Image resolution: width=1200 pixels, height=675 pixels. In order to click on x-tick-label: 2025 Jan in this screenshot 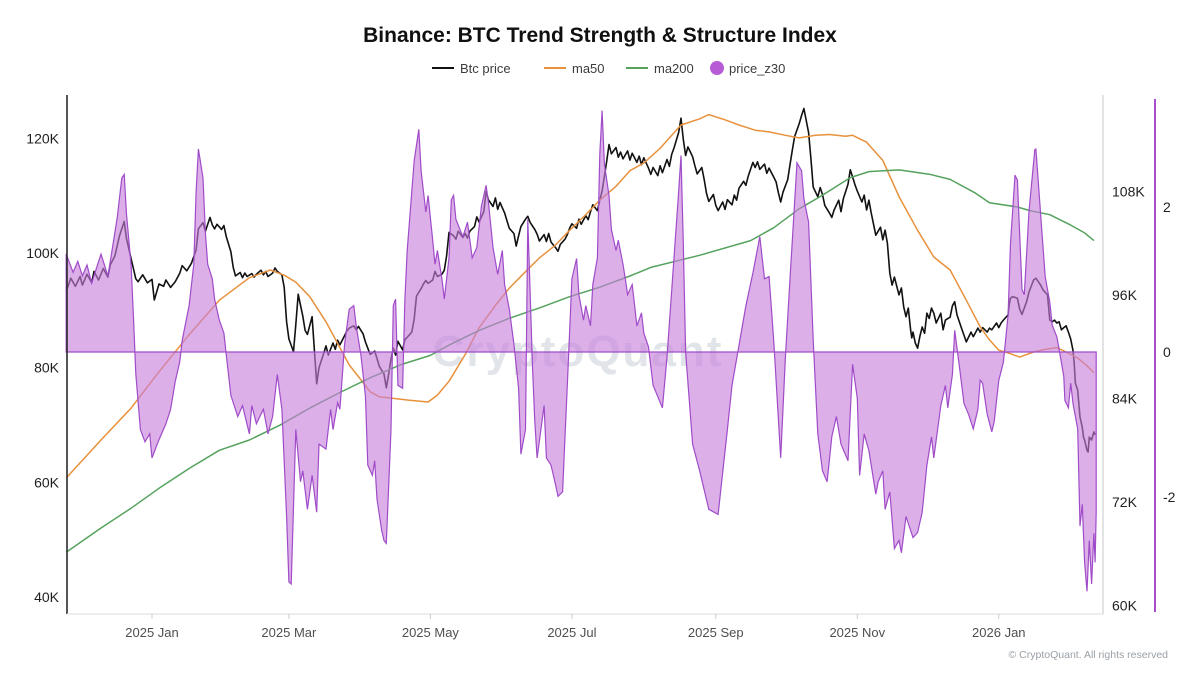, I will do `click(152, 632)`.